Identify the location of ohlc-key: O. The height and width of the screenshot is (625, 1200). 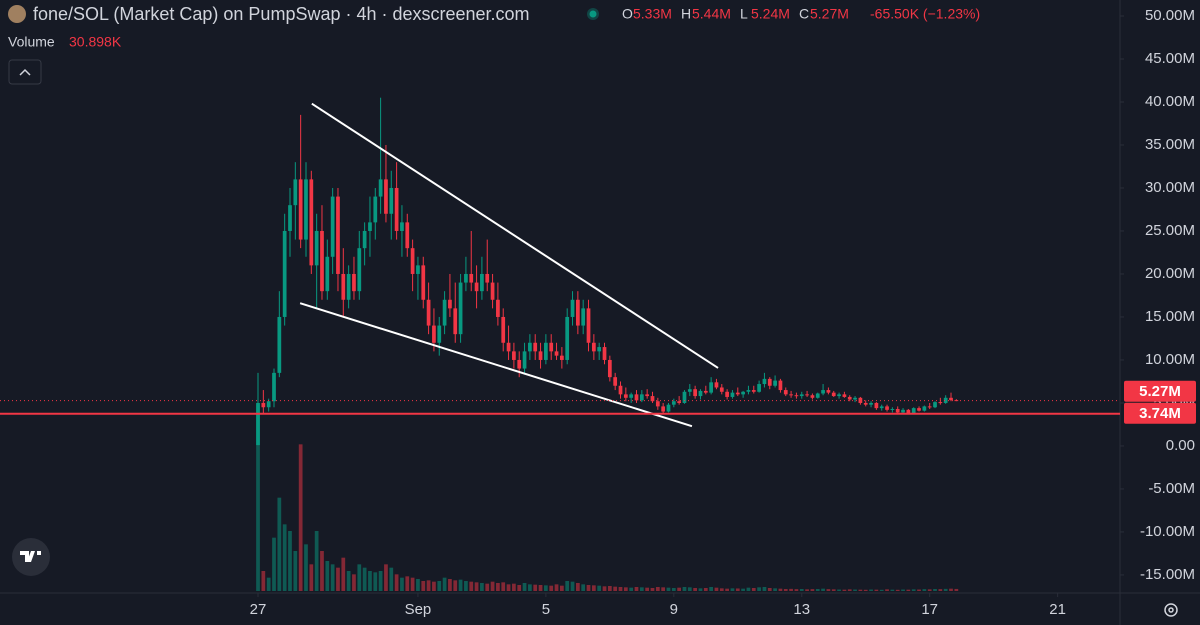
(627, 14).